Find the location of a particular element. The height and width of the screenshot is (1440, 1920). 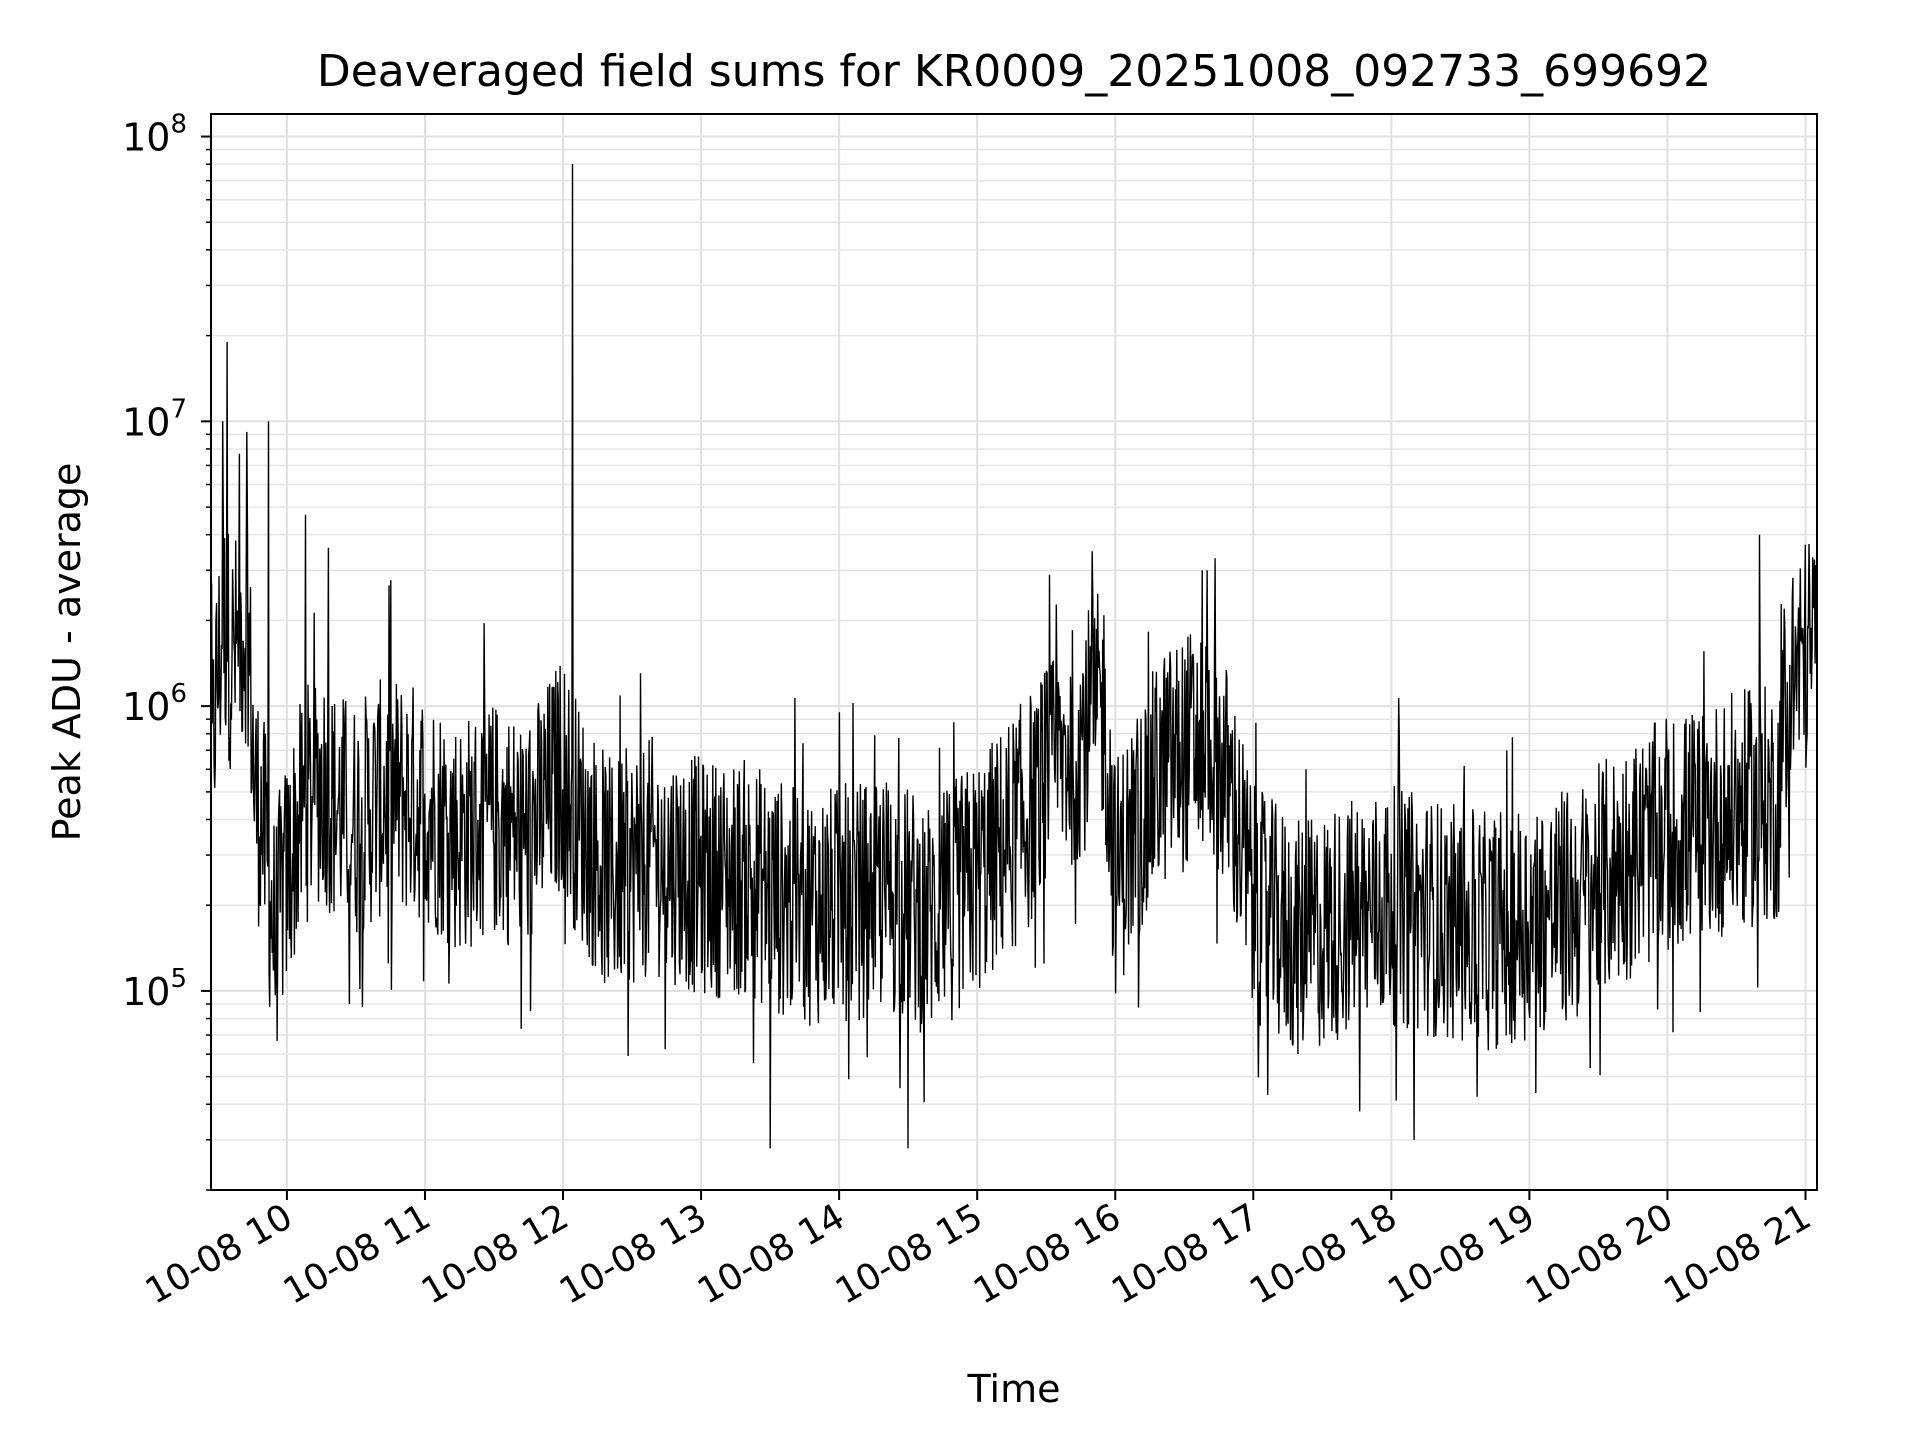

y-tick-label: 10⁶ is located at coordinates (154, 704).